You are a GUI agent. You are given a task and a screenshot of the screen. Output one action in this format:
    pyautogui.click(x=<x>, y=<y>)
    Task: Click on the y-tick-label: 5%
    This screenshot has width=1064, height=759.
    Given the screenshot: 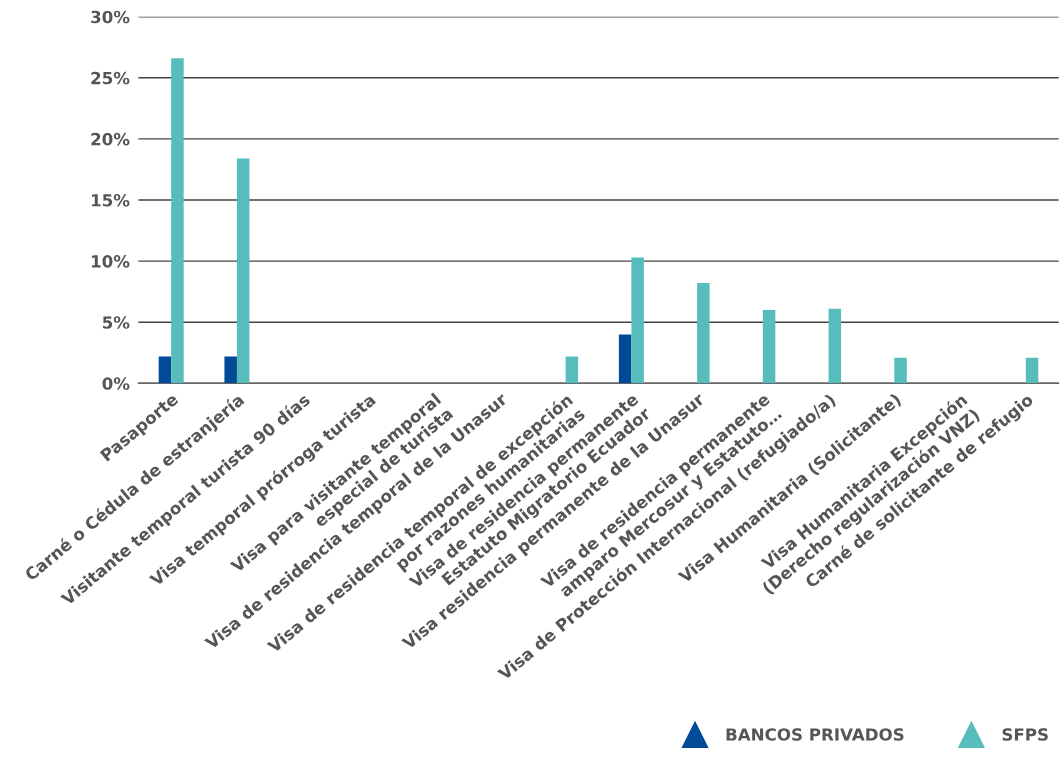 What is the action you would take?
    pyautogui.click(x=116, y=322)
    